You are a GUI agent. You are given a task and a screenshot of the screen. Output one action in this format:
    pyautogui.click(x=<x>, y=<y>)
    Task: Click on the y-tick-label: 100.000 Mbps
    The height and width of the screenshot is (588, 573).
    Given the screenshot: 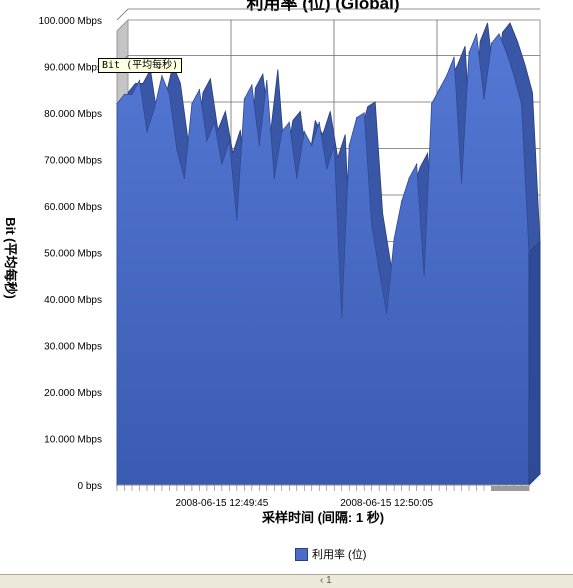 What is the action you would take?
    pyautogui.click(x=70, y=21)
    